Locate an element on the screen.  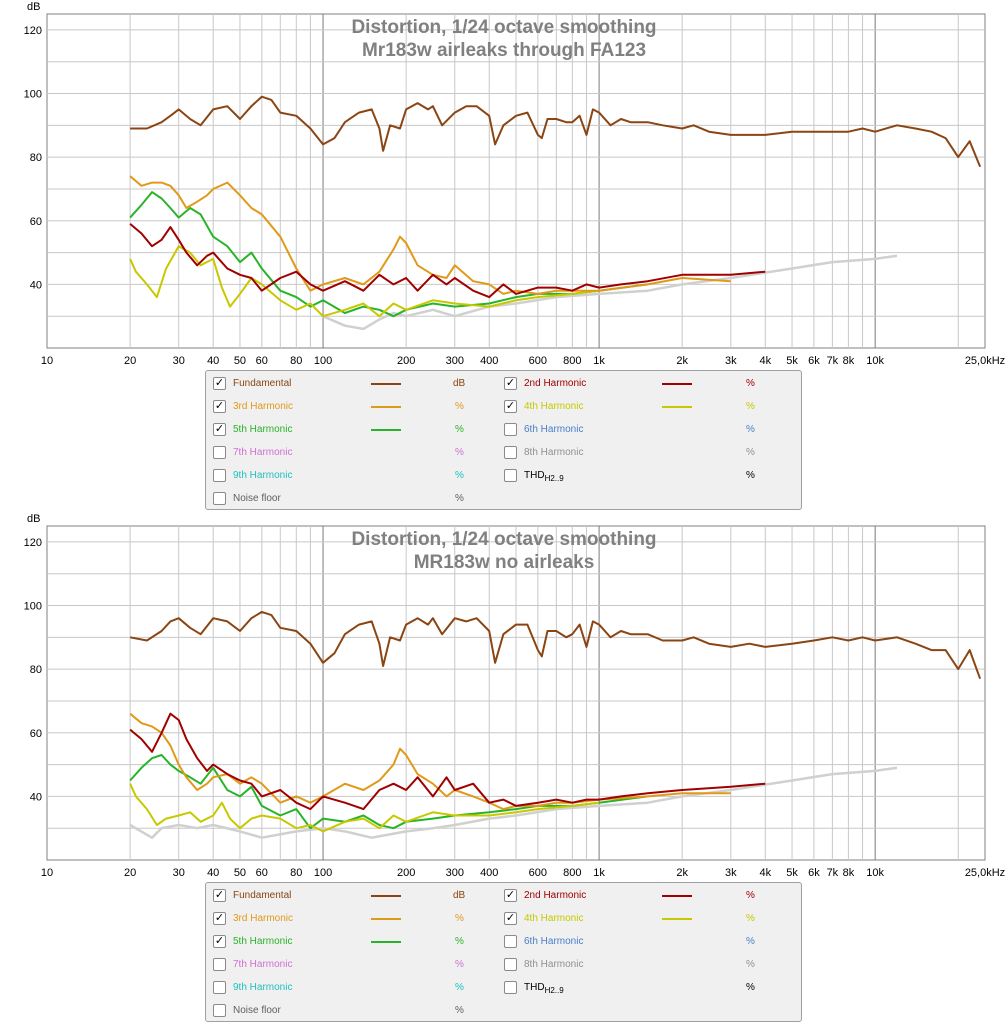
legend-item-3rd-harmonic: ✓ 3rd Harmonic% is located at coordinates (358, 407).